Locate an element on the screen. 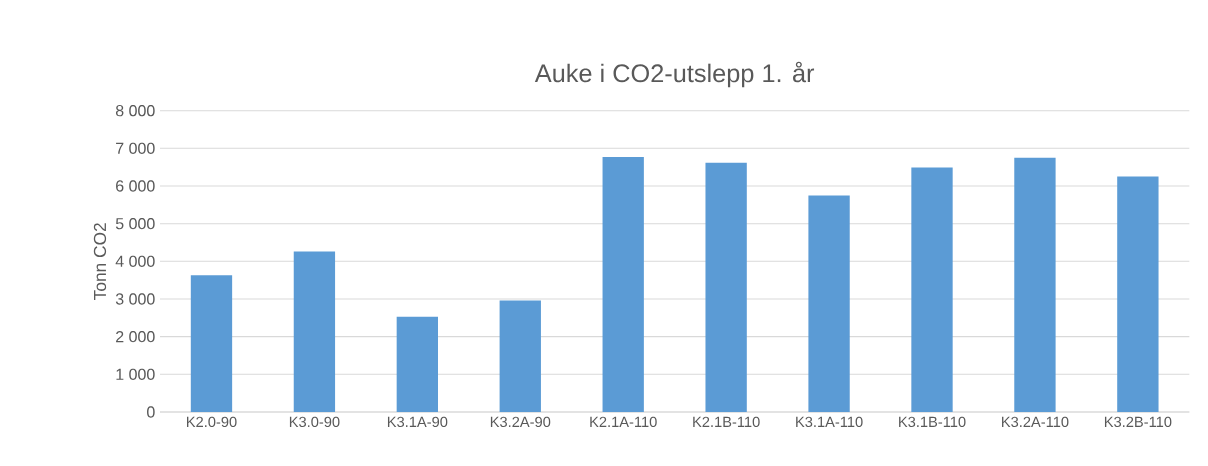 Image resolution: width=1208 pixels, height=466 pixels. x-tick-label: K3.2B-110 is located at coordinates (1138, 422).